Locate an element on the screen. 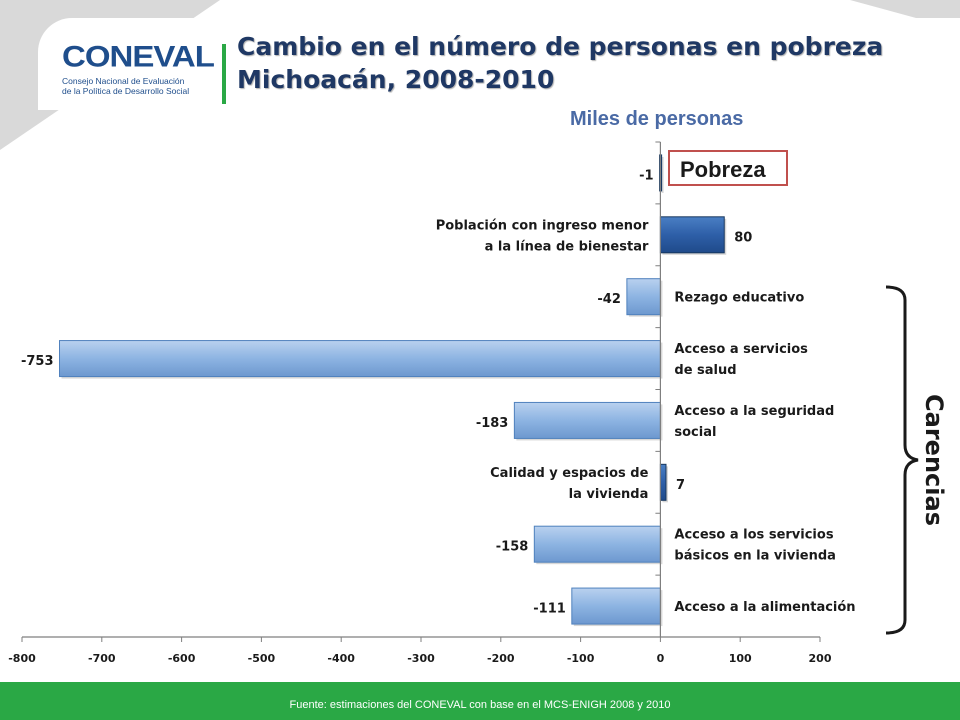 The width and height of the screenshot is (960, 720). carencias-label: Carencias is located at coordinates (934, 460).